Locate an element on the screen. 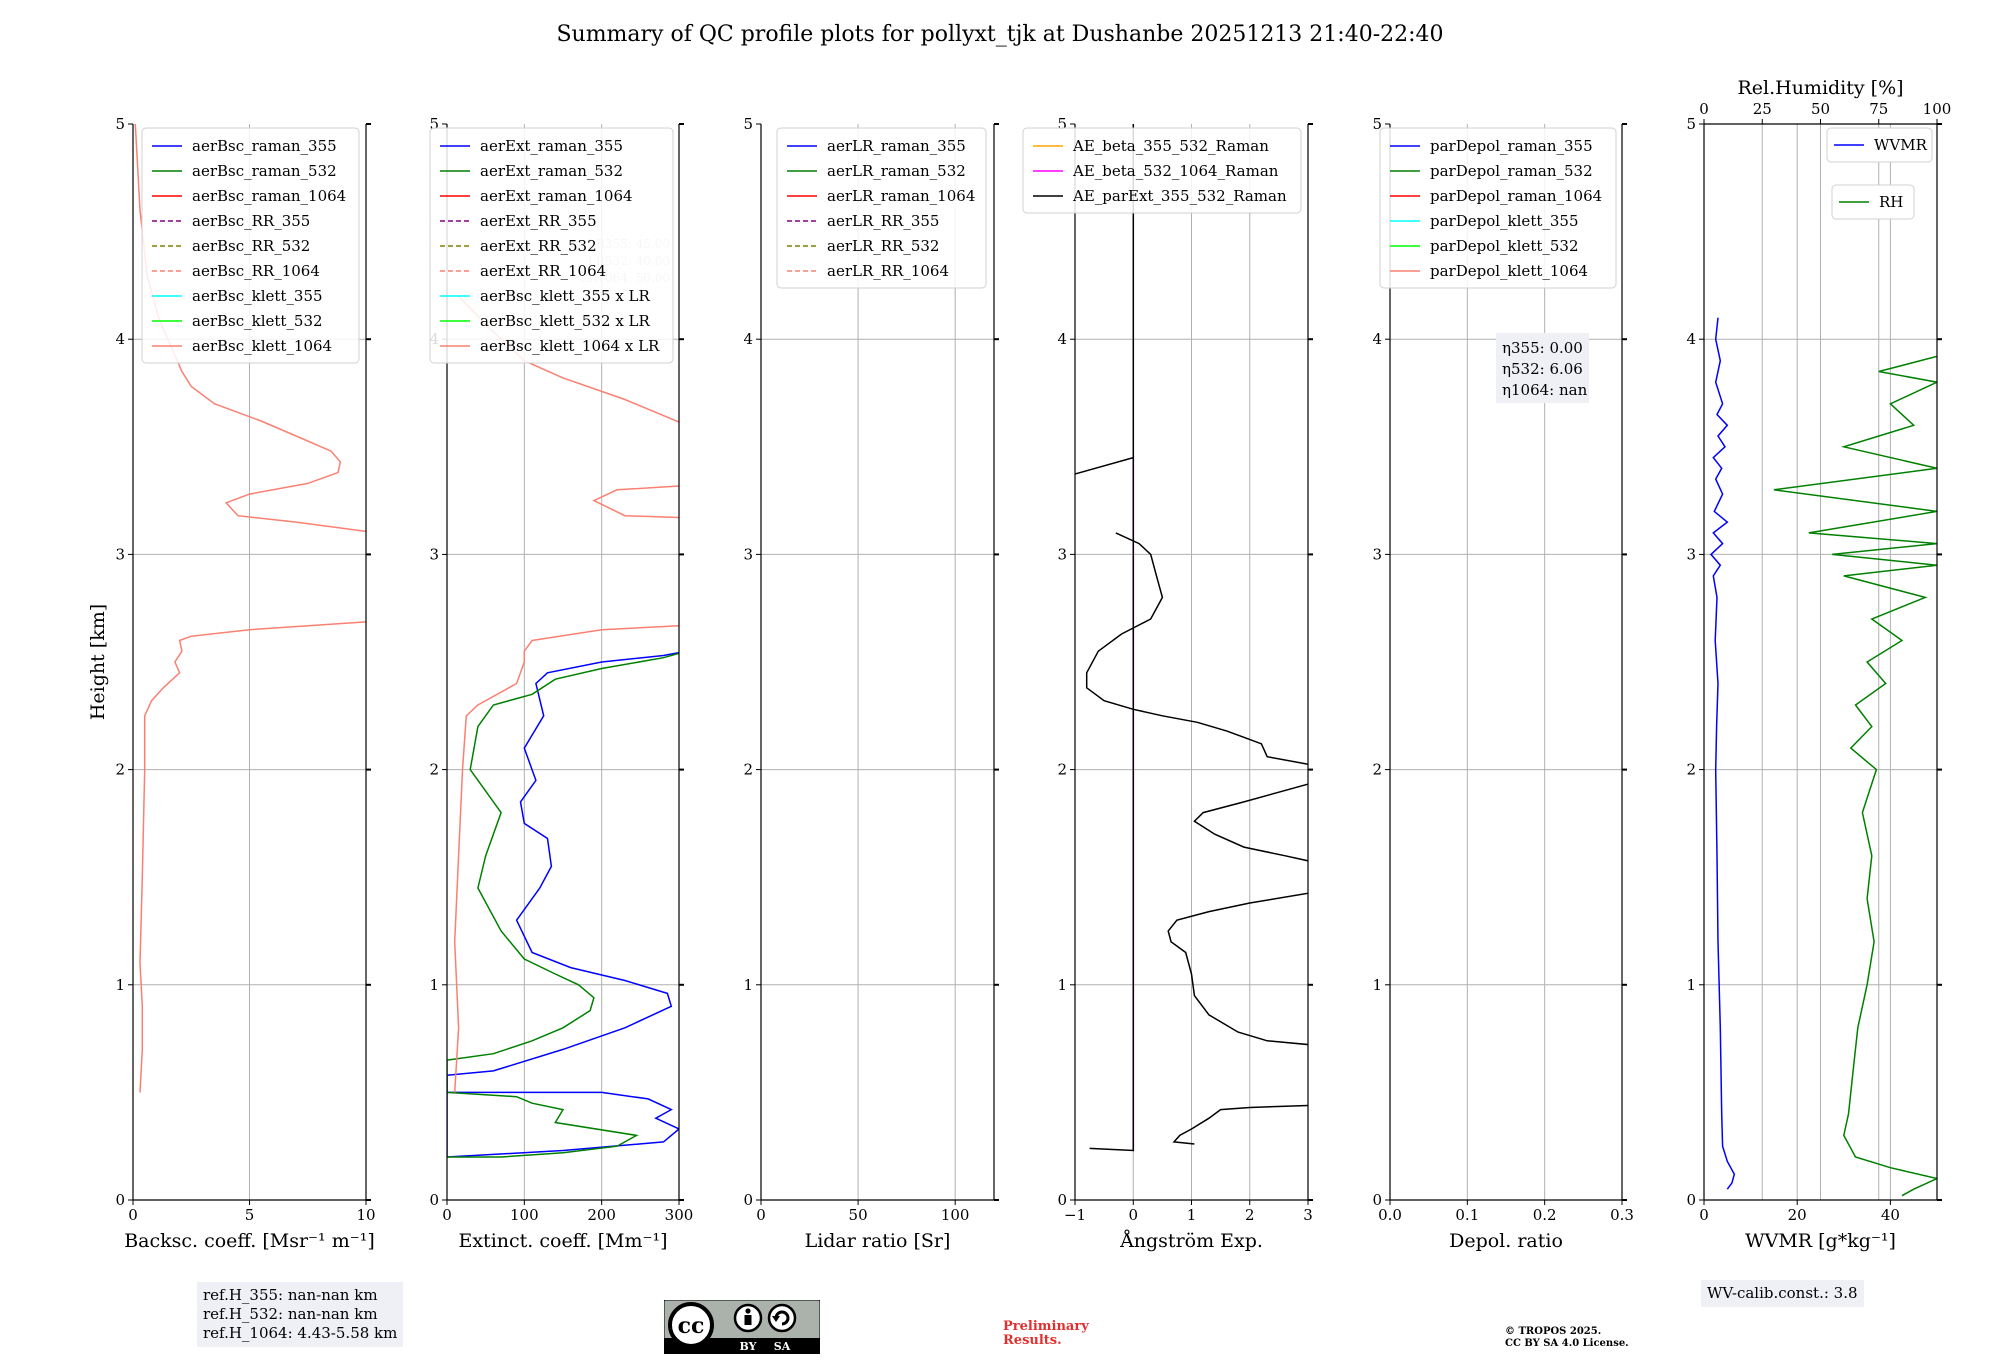 The height and width of the screenshot is (1360, 2000). eta-box: η355: 0.00 η532: 6.06 η1064: nan is located at coordinates (1542, 368).